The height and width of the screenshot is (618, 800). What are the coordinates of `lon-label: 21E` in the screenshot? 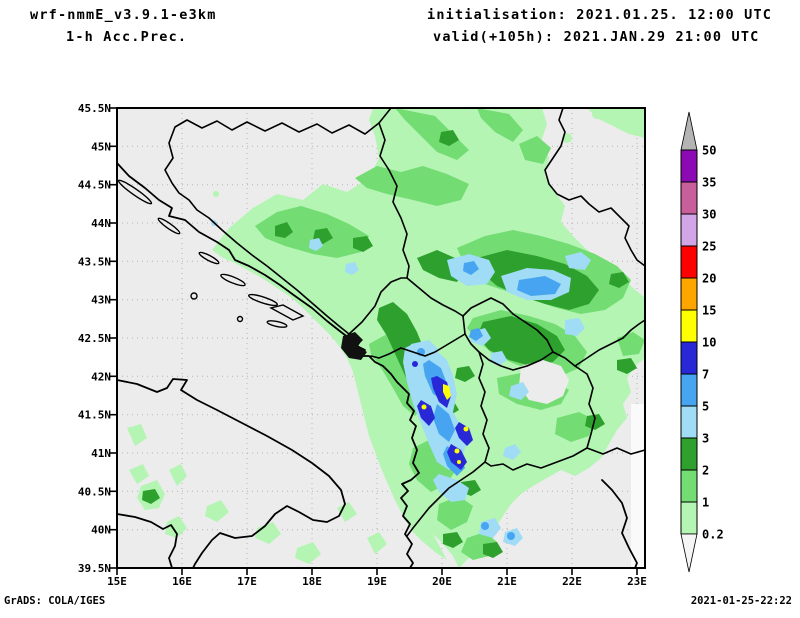 It's located at (507, 581).